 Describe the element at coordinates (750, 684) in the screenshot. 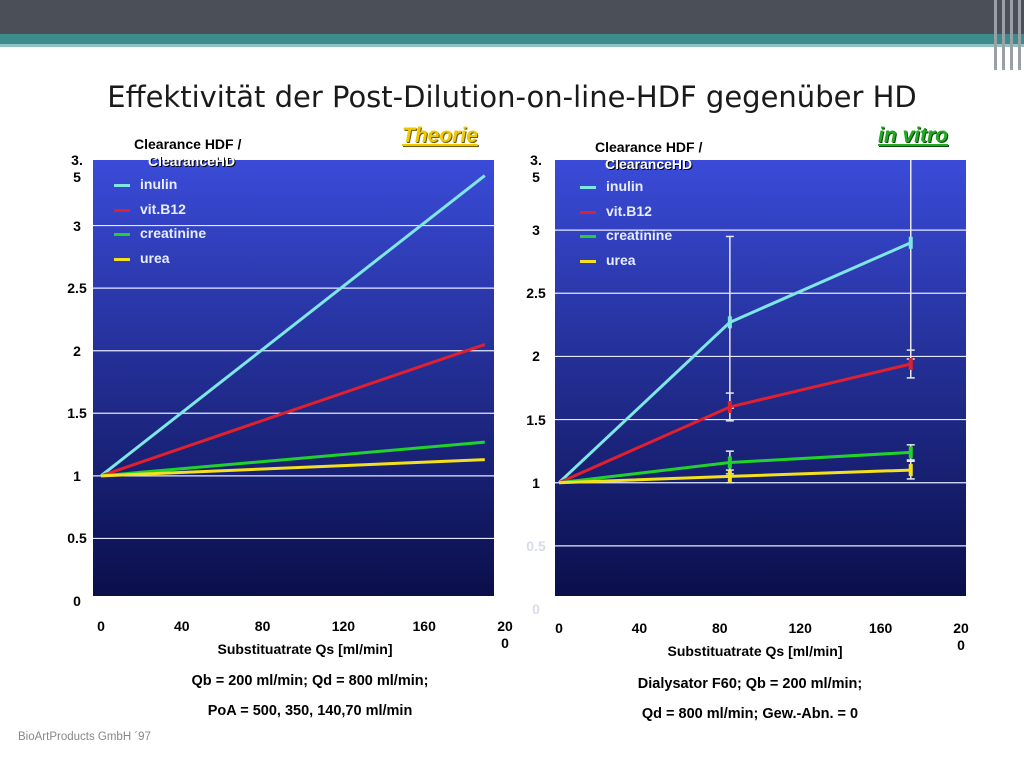

I see `note-right-1: Dialysator F60; Qb = 200 ml/min;` at that location.